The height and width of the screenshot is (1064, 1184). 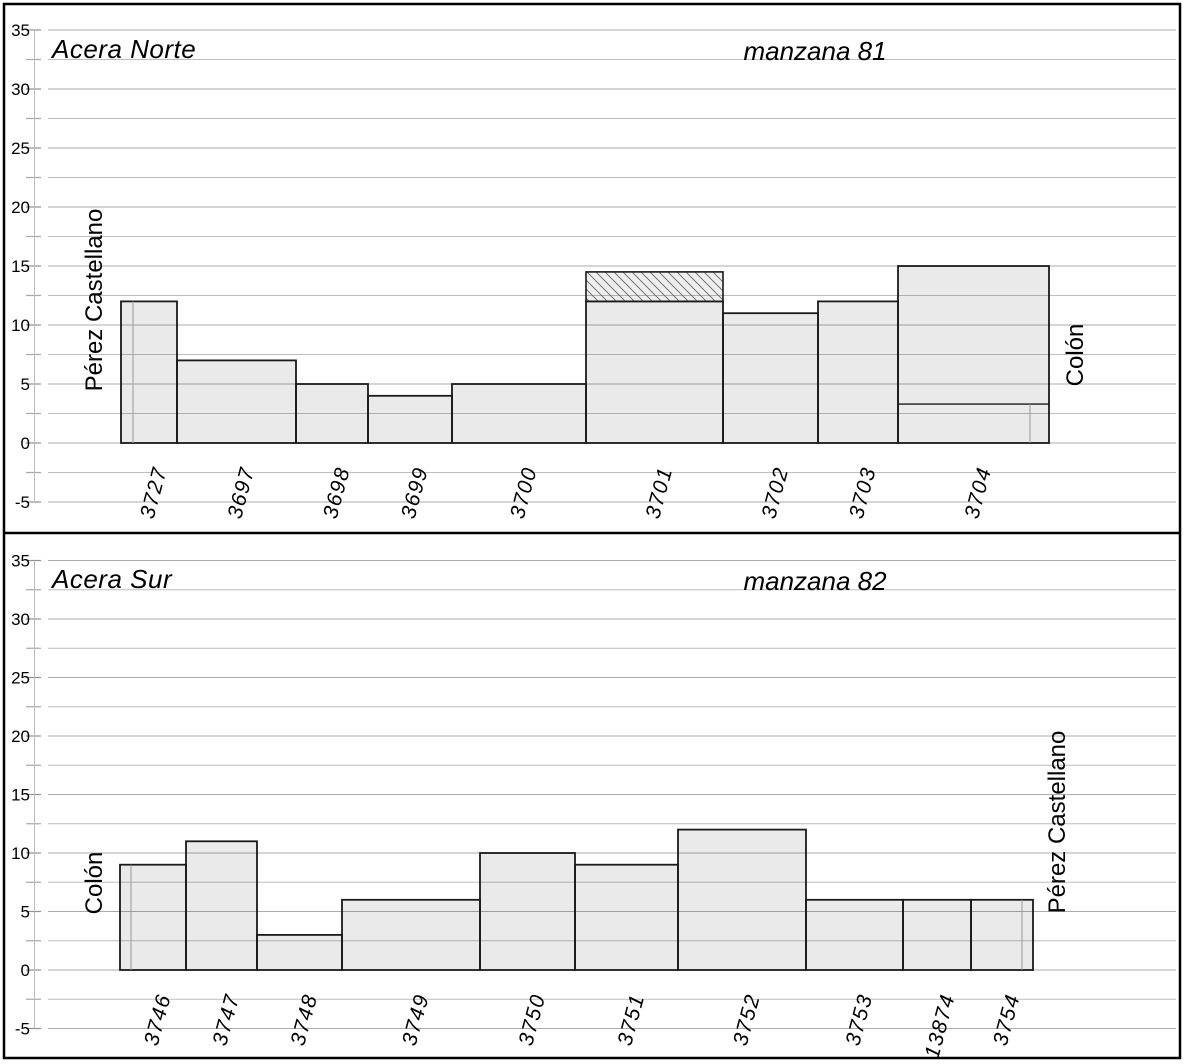 I want to click on bar-label-3753: 3753, so click(x=859, y=1019).